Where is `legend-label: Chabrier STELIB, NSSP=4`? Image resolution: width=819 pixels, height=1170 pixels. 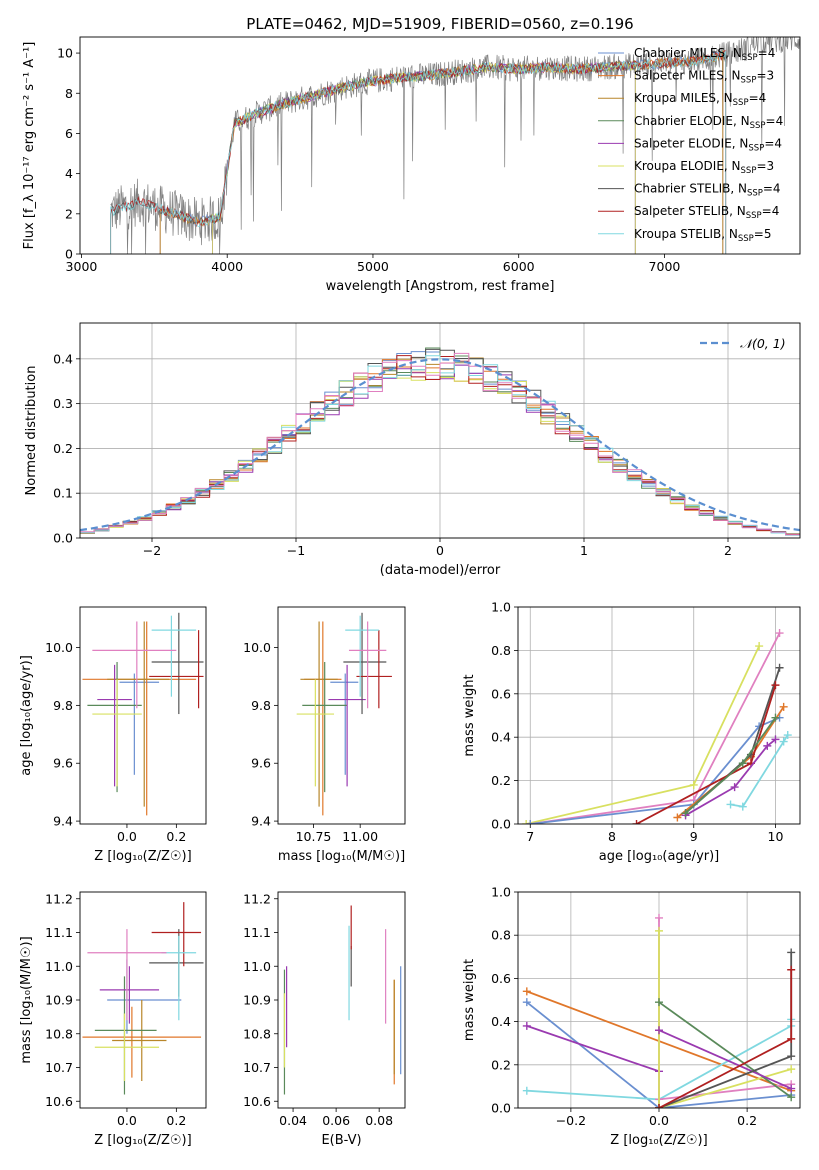 legend-label: Chabrier STELIB, NSSP=4 is located at coordinates (707, 190).